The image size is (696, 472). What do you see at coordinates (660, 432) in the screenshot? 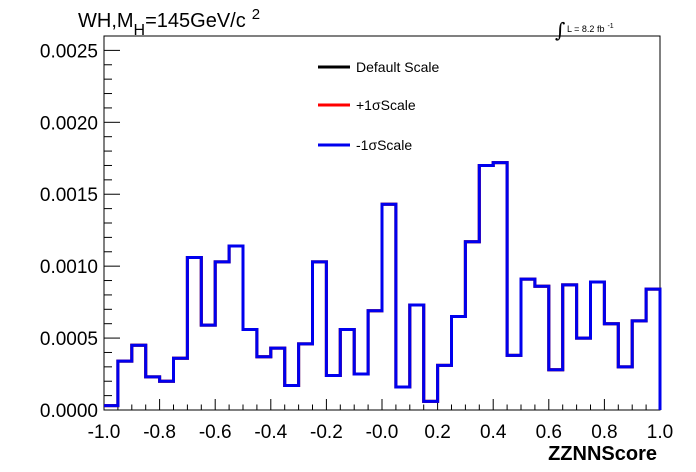
I see `x-tick-label: 1.0` at bounding box center [660, 432].